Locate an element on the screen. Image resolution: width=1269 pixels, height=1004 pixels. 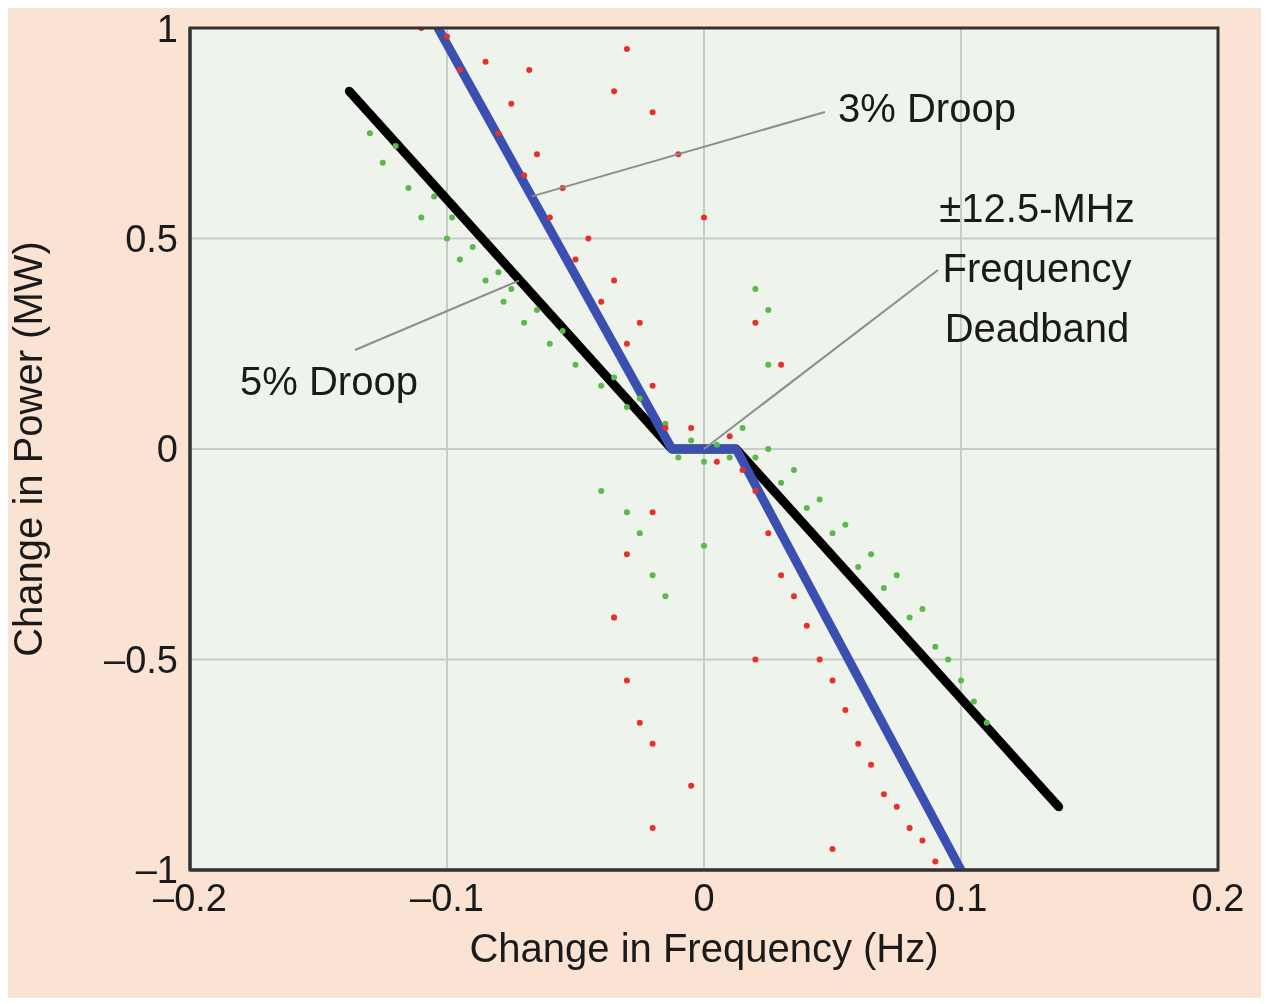
x-tick-label: 0 is located at coordinates (704, 897).